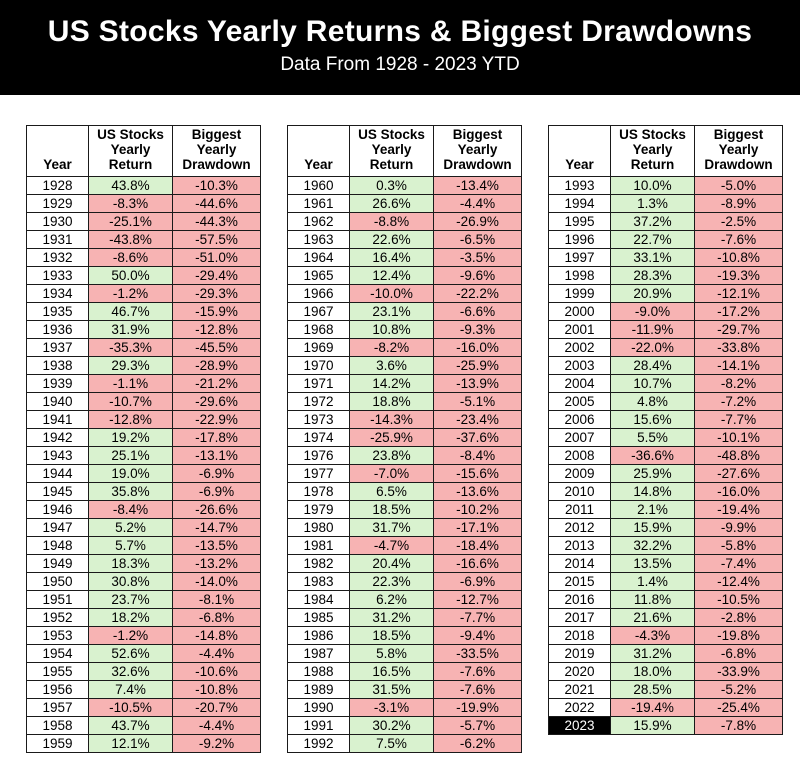 The height and width of the screenshot is (768, 800). Describe the element at coordinates (143, 239) in the screenshot. I see `table-row: 1931 -43.8% -57.5%` at that location.